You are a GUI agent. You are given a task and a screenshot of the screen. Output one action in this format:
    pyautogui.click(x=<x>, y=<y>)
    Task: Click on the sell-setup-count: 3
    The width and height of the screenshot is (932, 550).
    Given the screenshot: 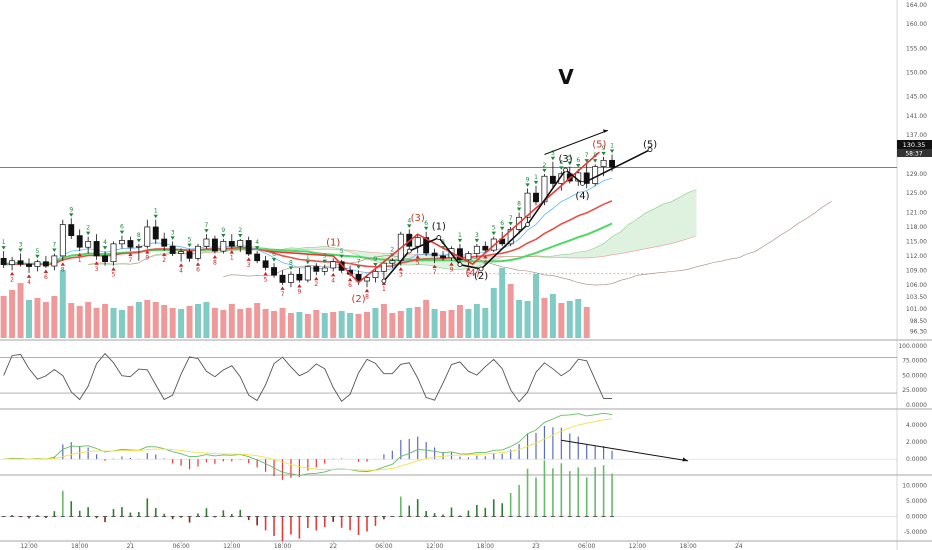 What is the action you would take?
    pyautogui.click(x=477, y=235)
    